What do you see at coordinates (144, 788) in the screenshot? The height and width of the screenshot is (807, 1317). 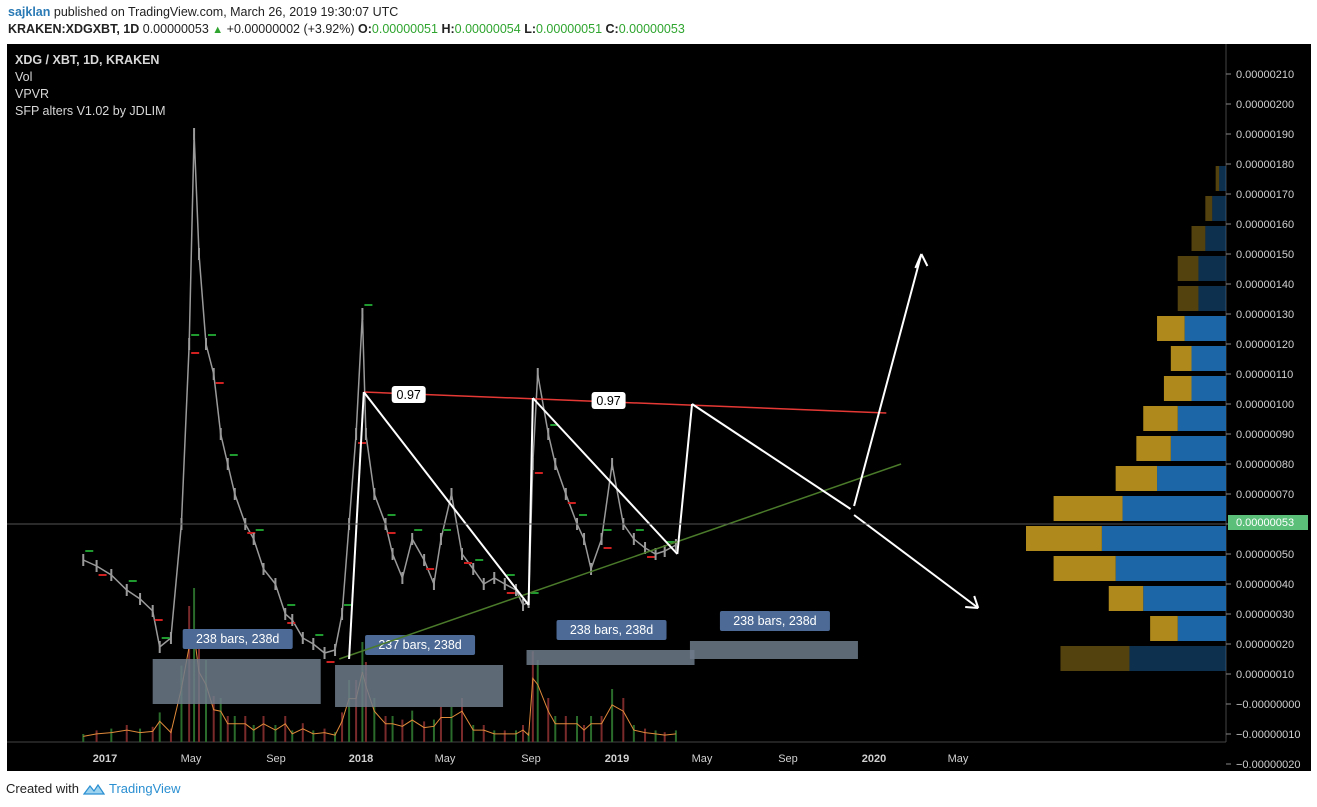 I see `tradingview-link: TradingView` at bounding box center [144, 788].